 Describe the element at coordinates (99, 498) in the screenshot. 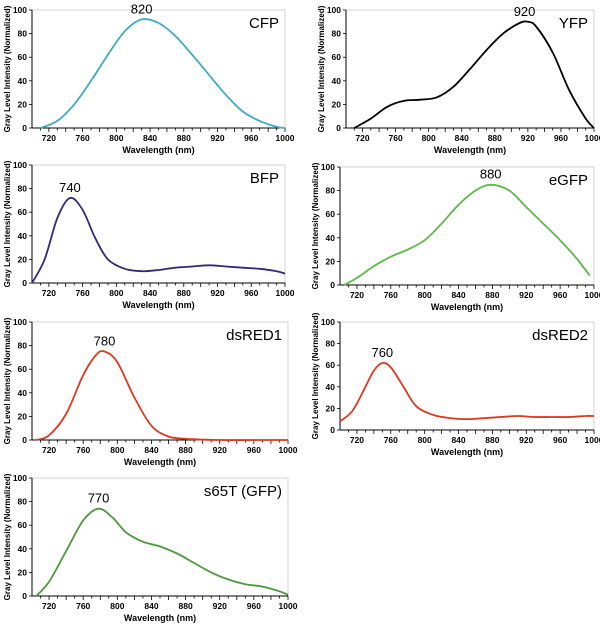

I see `peak-label: 770` at that location.